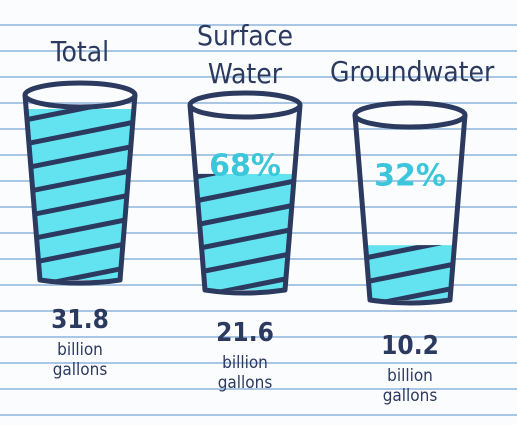  What do you see at coordinates (410, 346) in the screenshot?
I see `amount: 10.2` at bounding box center [410, 346].